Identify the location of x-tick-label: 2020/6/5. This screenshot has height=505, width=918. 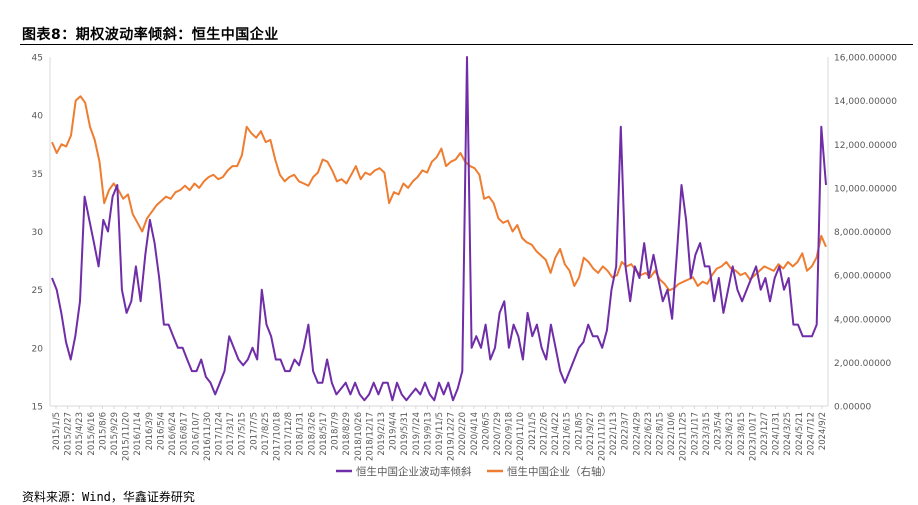
(486, 431).